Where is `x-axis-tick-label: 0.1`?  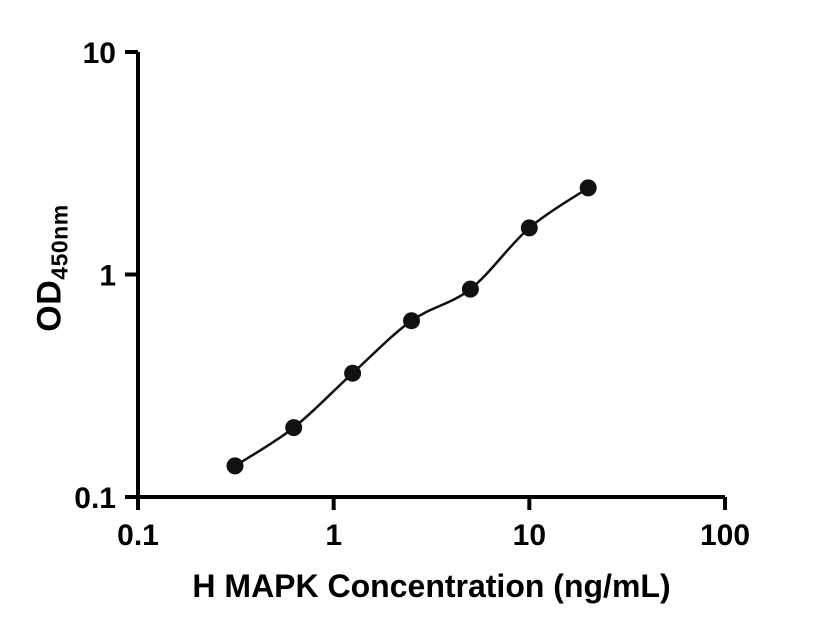
x-axis-tick-label: 0.1 is located at coordinates (138, 535).